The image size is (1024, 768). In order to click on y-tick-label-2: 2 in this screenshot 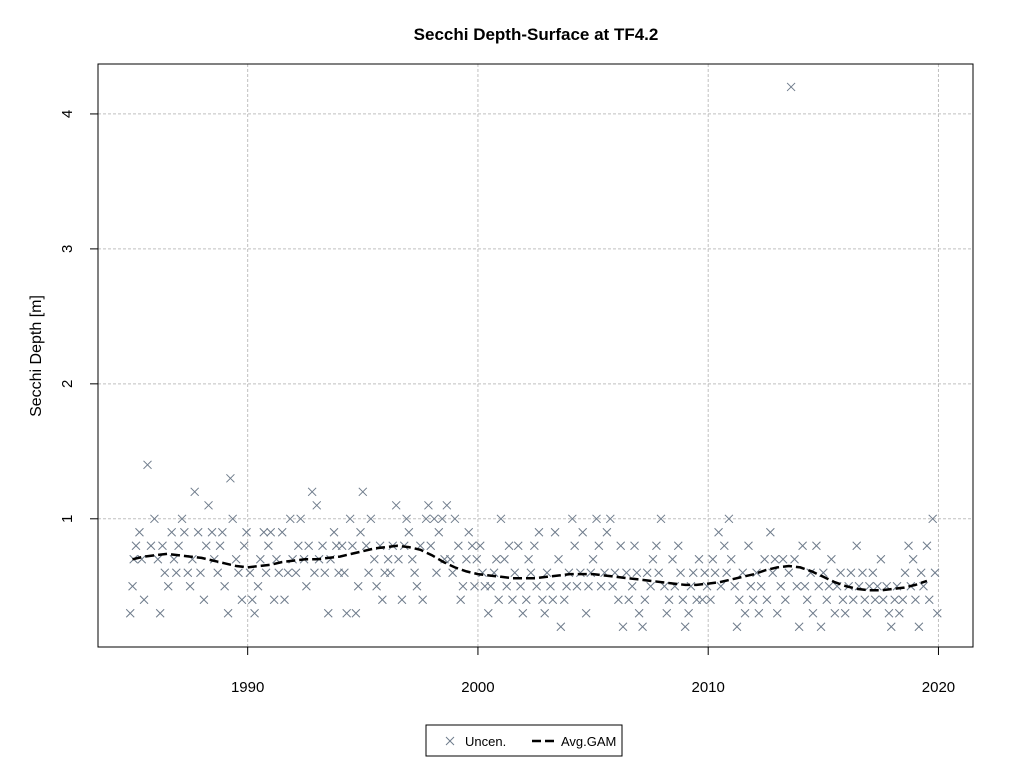, I will do `click(67, 384)`.